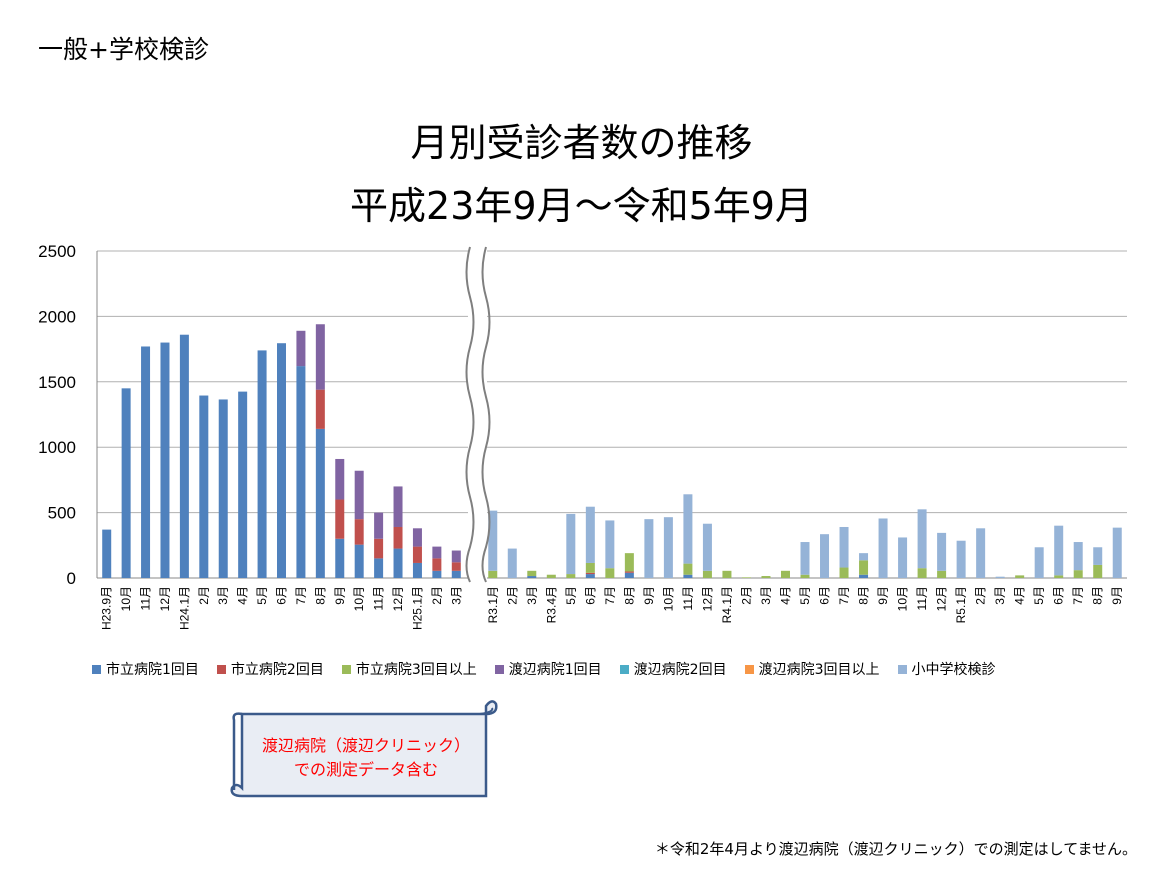 The height and width of the screenshot is (872, 1163). What do you see at coordinates (819, 670) in the screenshot?
I see `legend-label: 渡辺病院3回目以上` at bounding box center [819, 670].